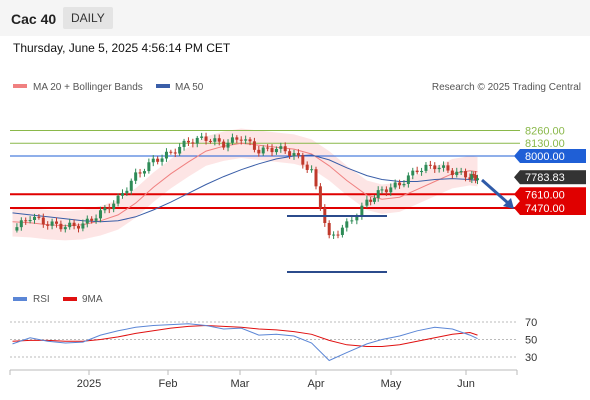  What do you see at coordinates (553, 194) in the screenshot?
I see `level-tag-7610.00` at bounding box center [553, 194].